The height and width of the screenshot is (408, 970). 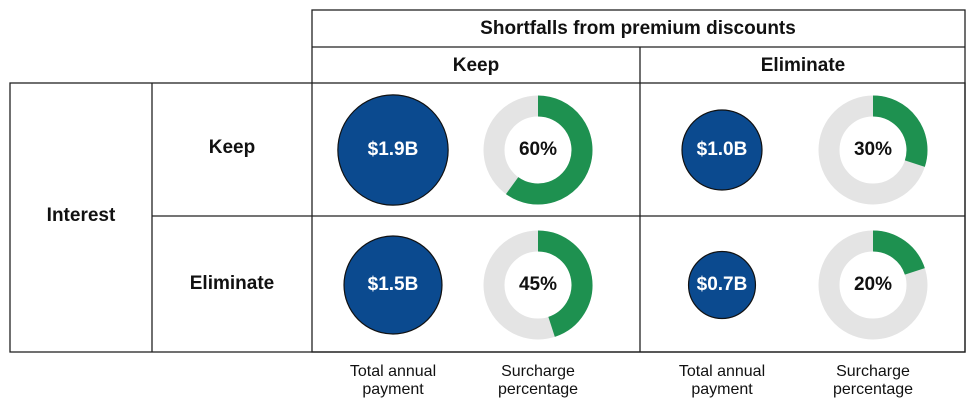 I want to click on row-label: Eliminate, so click(x=232, y=283).